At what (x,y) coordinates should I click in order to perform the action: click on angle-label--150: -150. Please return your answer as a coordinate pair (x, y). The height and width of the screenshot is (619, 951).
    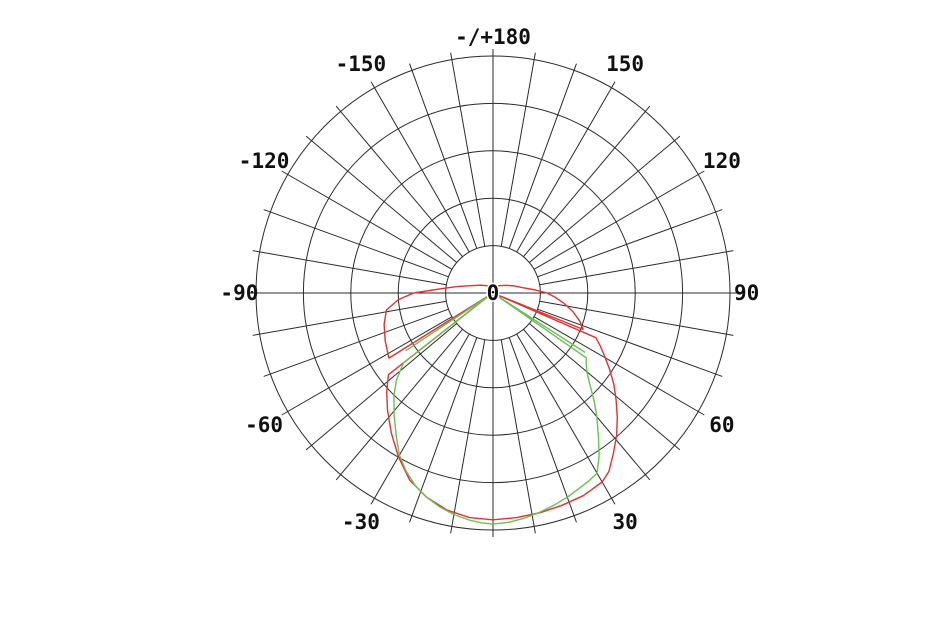
    Looking at the image, I should click on (361, 64).